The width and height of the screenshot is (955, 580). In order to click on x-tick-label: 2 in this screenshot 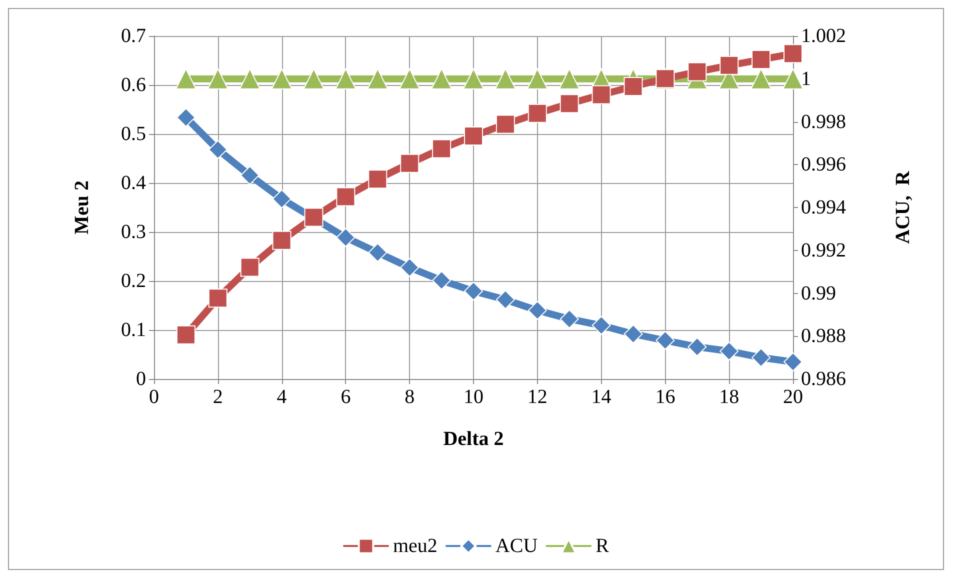, I will do `click(217, 397)`.